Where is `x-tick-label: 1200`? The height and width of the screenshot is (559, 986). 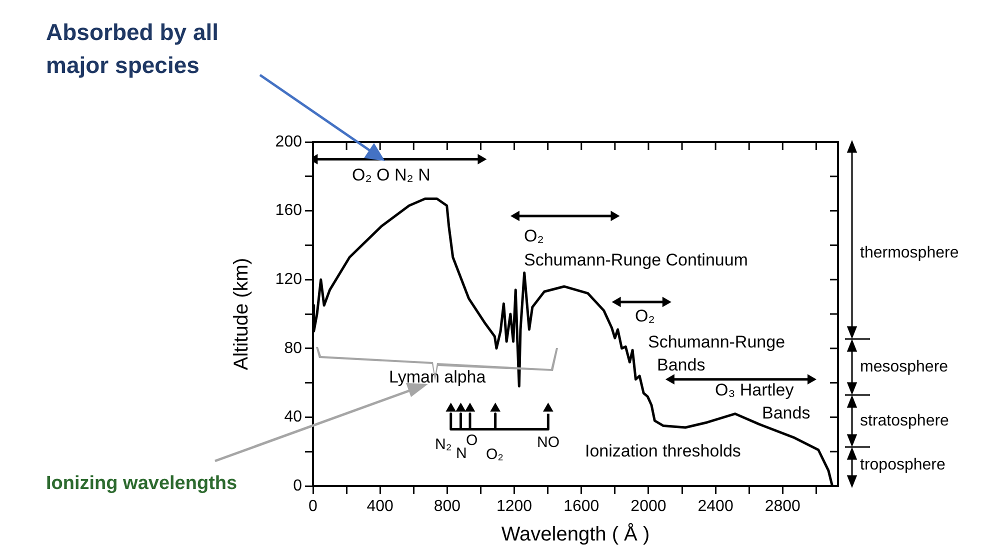 x-tick-label: 1200 is located at coordinates (514, 507).